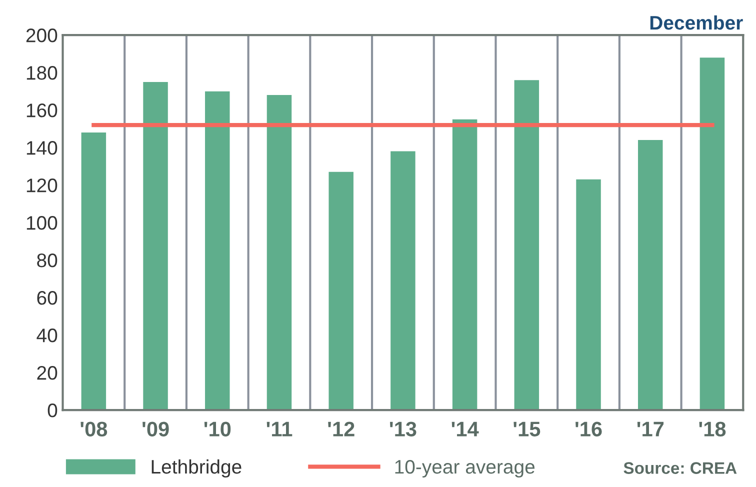 Image resolution: width=756 pixels, height=487 pixels. What do you see at coordinates (680, 468) in the screenshot?
I see `source-note: Source: CREA` at bounding box center [680, 468].